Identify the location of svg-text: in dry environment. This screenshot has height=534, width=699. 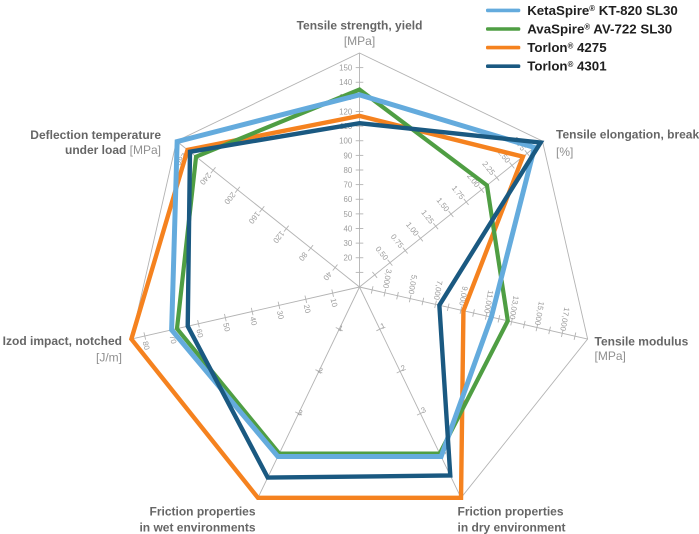
(512, 527).